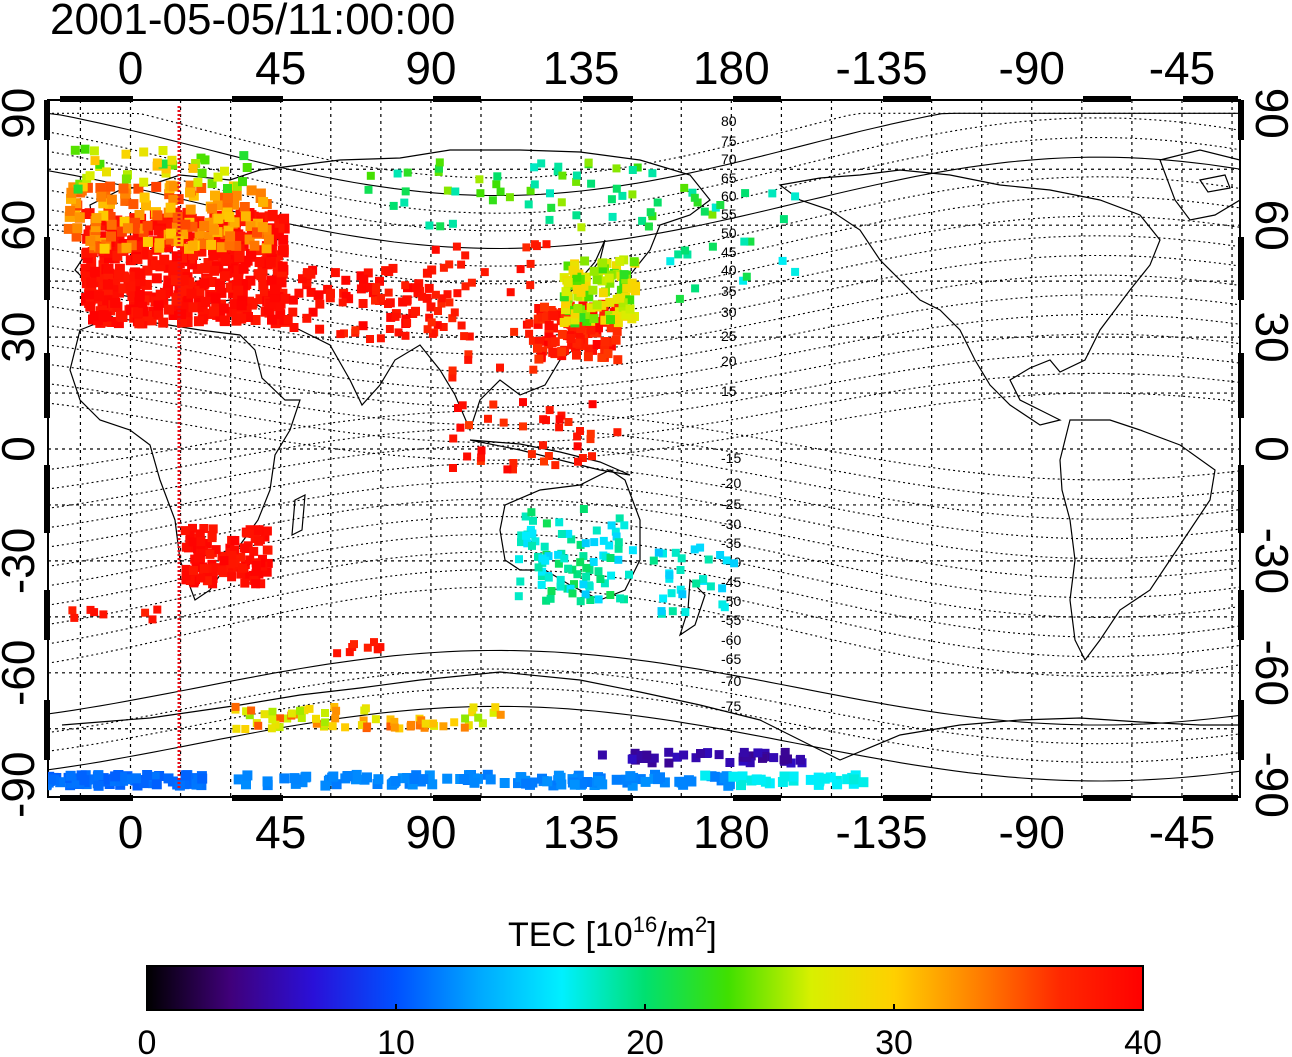 The width and height of the screenshot is (1292, 1057). What do you see at coordinates (131, 832) in the screenshot?
I see `bottom-lon-label: 0` at bounding box center [131, 832].